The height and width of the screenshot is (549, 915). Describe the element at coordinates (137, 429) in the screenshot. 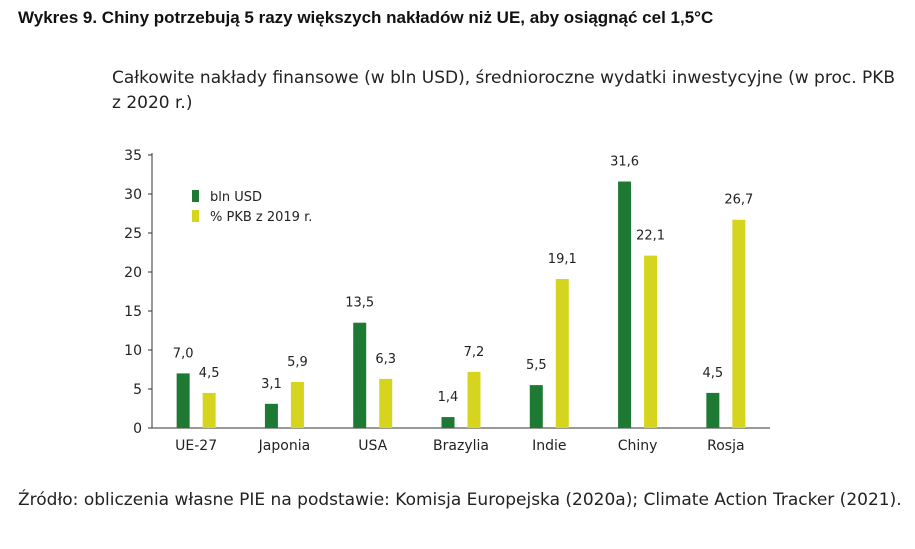

I see `y-tick-label: 0` at that location.